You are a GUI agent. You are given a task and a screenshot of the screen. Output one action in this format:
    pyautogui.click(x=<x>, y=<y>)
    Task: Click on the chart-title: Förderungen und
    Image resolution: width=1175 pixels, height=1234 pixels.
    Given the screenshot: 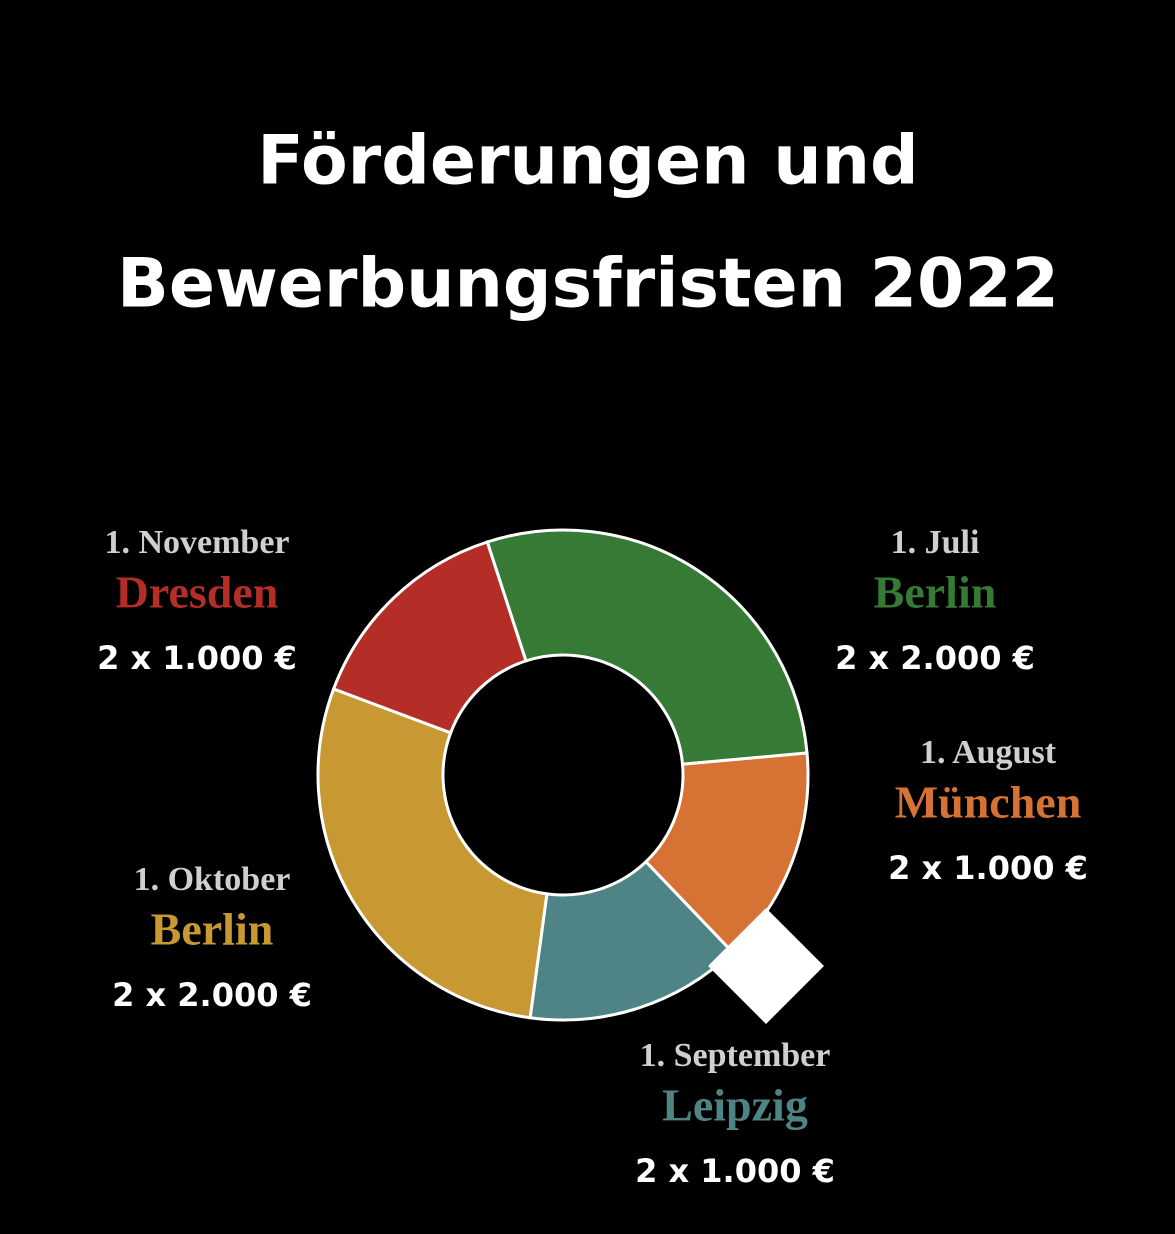 What is the action you would take?
    pyautogui.click(x=587, y=161)
    